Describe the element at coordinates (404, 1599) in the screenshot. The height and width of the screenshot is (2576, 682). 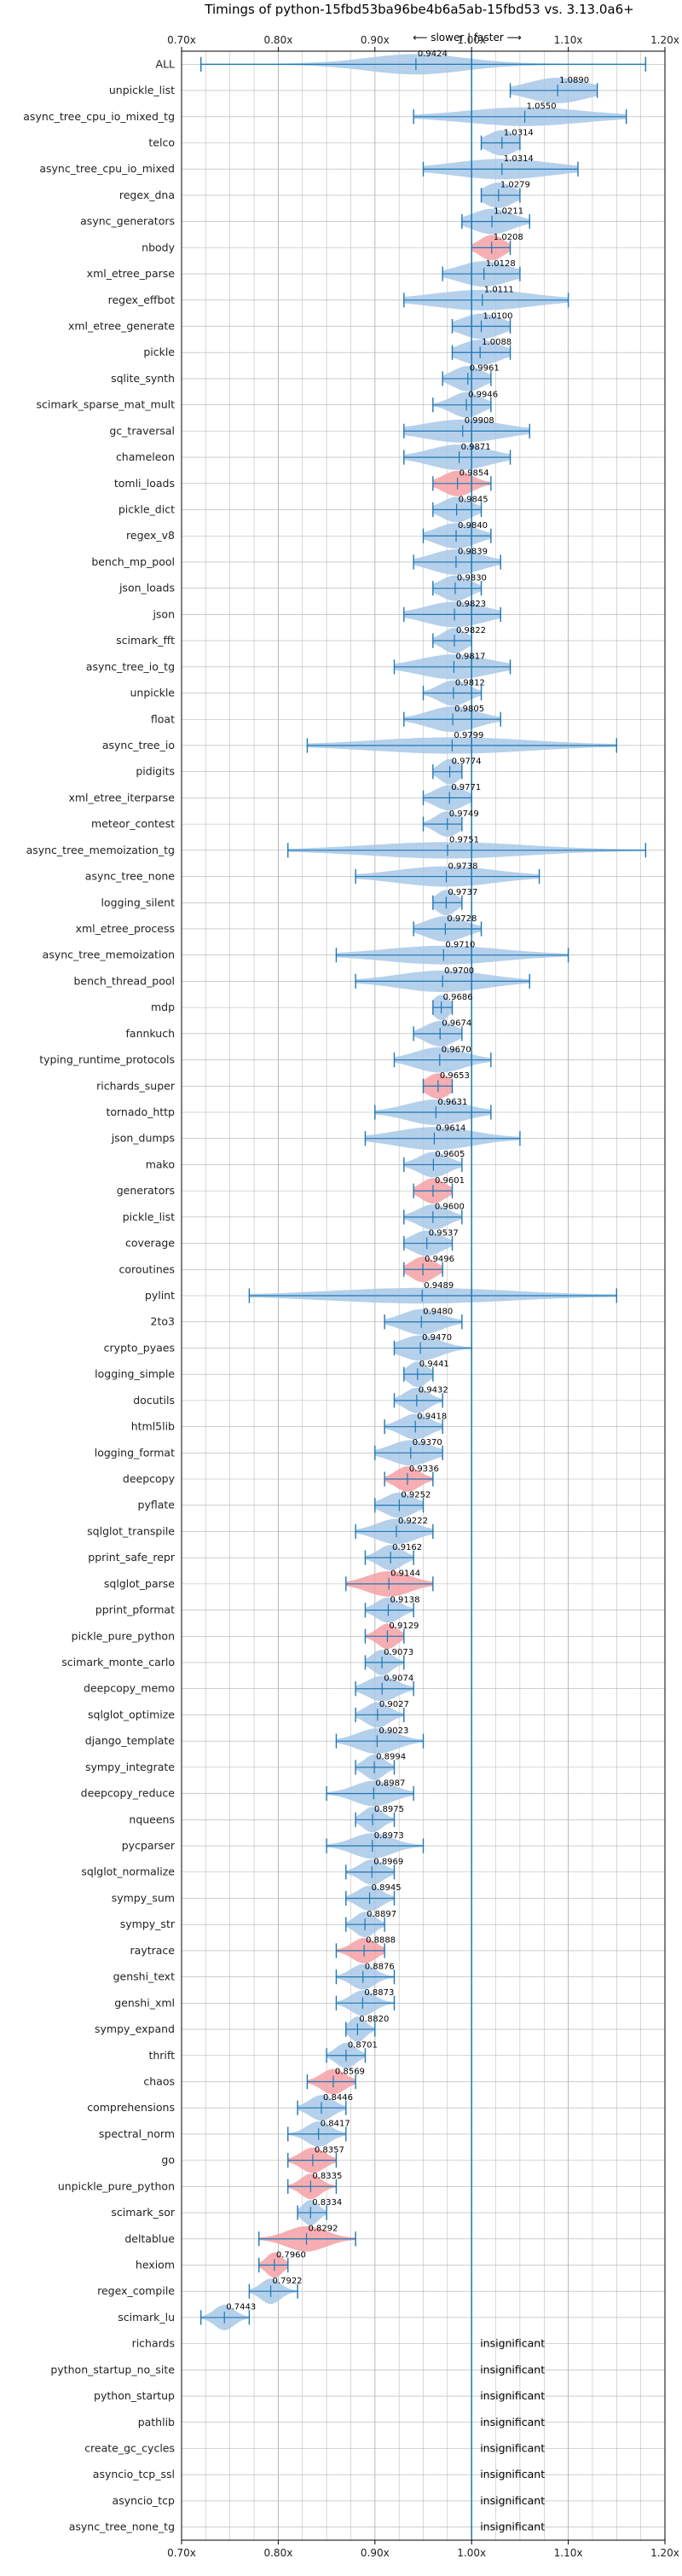
I see `value-label: 0.9138` at that location.